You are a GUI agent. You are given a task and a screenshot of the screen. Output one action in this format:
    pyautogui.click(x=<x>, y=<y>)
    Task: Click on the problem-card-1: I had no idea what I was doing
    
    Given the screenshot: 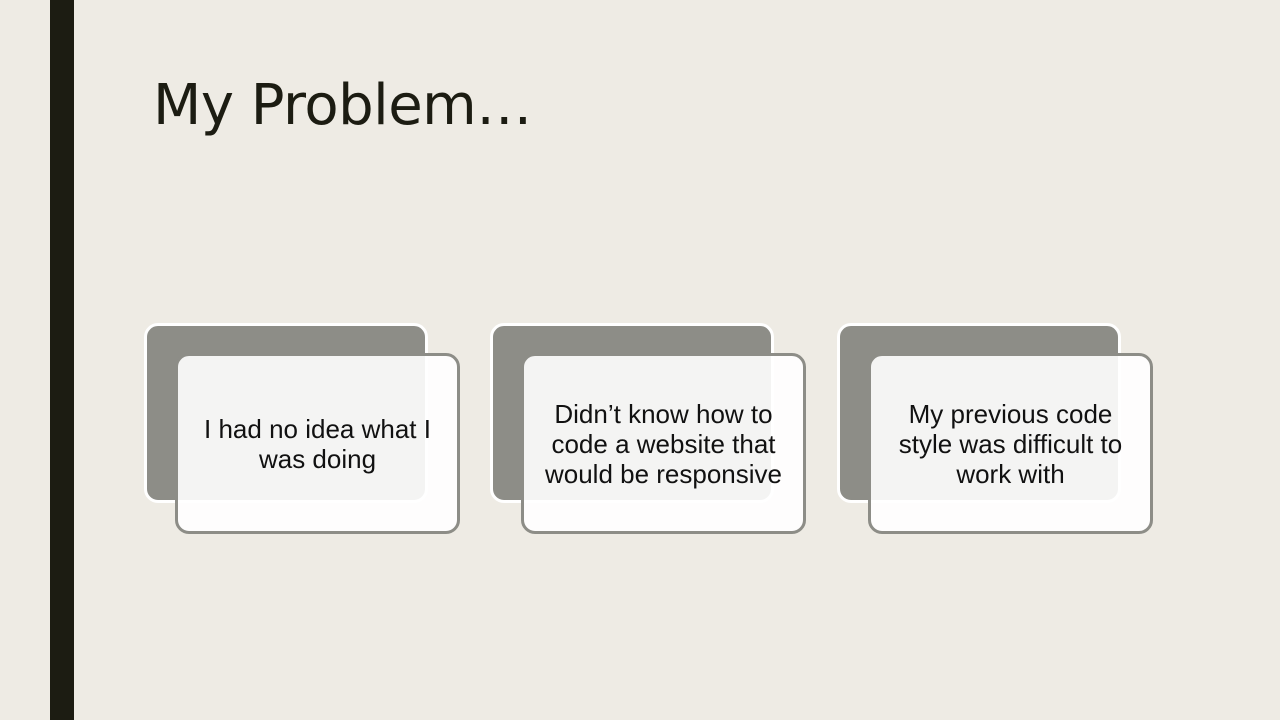 What is the action you would take?
    pyautogui.click(x=303, y=429)
    